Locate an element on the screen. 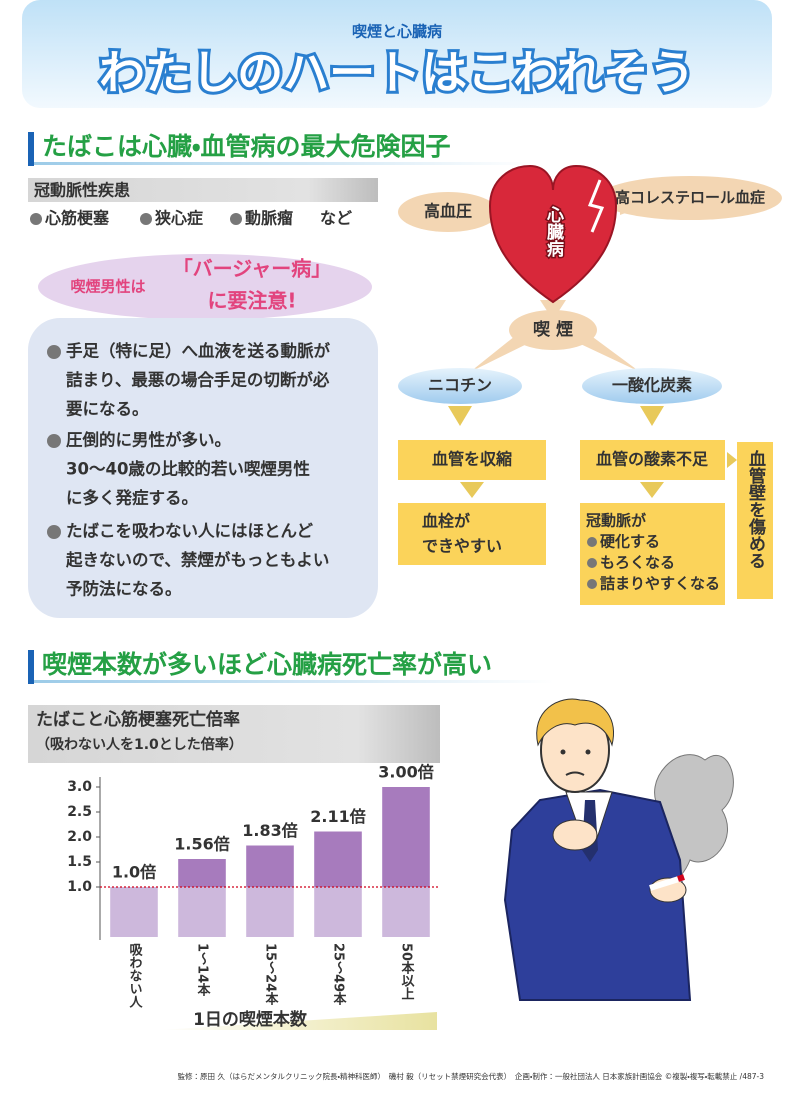  section-heading: 喫煙本数が多いほど心臓病死亡率が高い is located at coordinates (267, 664).